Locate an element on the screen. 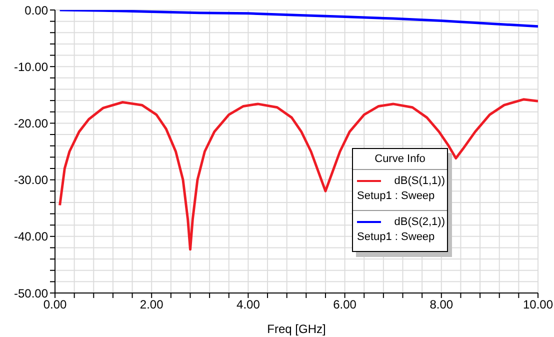 The height and width of the screenshot is (337, 554). x-axis-title: Freq [GHz] is located at coordinates (296, 329).